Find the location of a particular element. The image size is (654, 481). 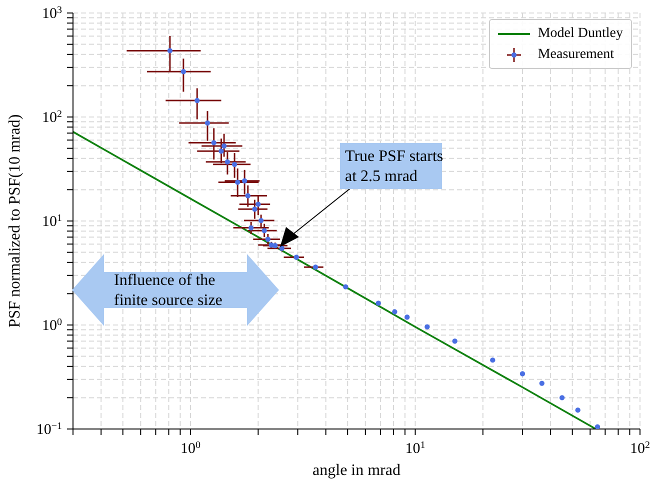

y-tick-label: 10$^{1}$ is located at coordinates (52, 221).